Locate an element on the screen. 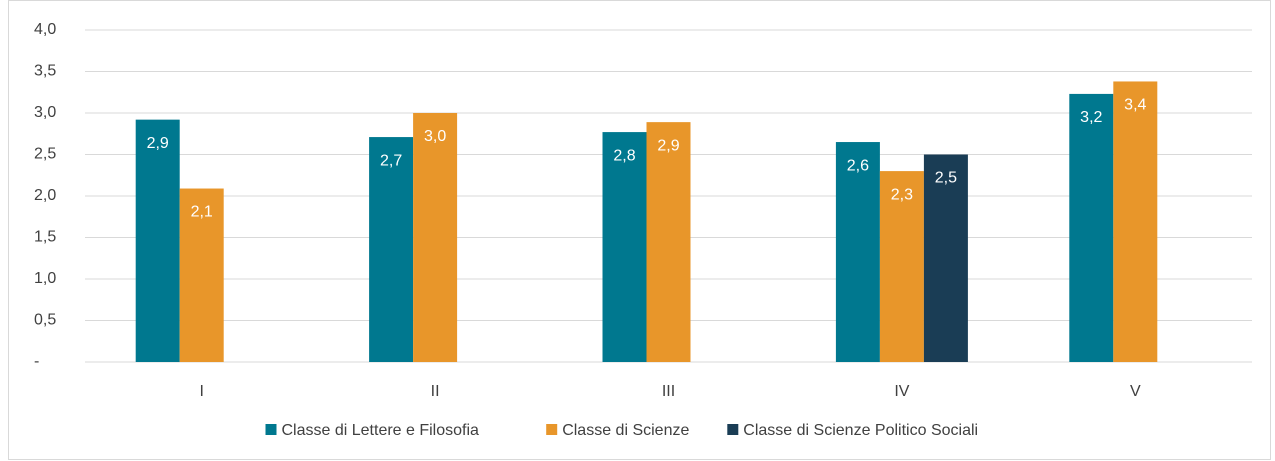  y-tick-label: 1,5 is located at coordinates (45, 237).